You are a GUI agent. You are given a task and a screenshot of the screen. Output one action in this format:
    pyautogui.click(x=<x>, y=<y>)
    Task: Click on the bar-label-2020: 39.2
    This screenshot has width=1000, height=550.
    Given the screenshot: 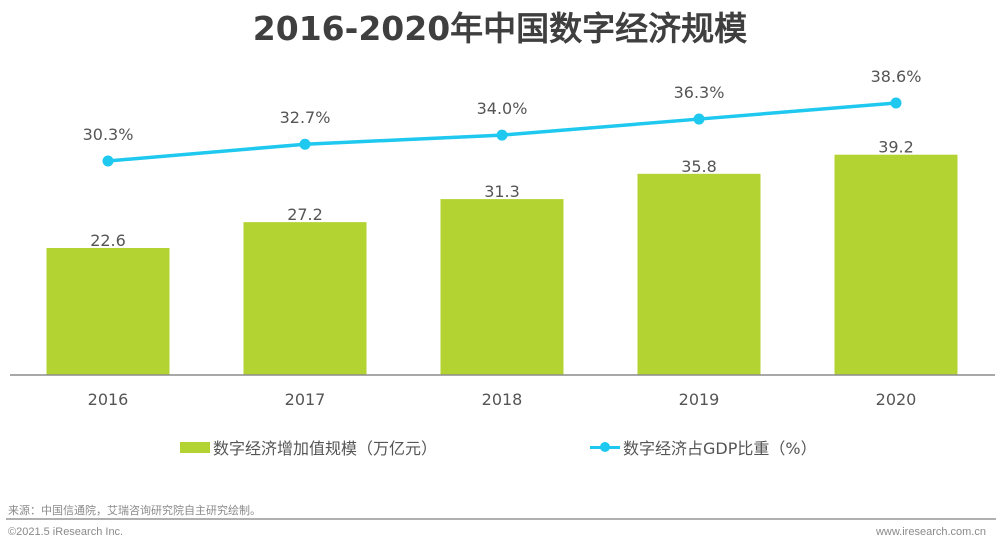 What is the action you would take?
    pyautogui.click(x=896, y=147)
    